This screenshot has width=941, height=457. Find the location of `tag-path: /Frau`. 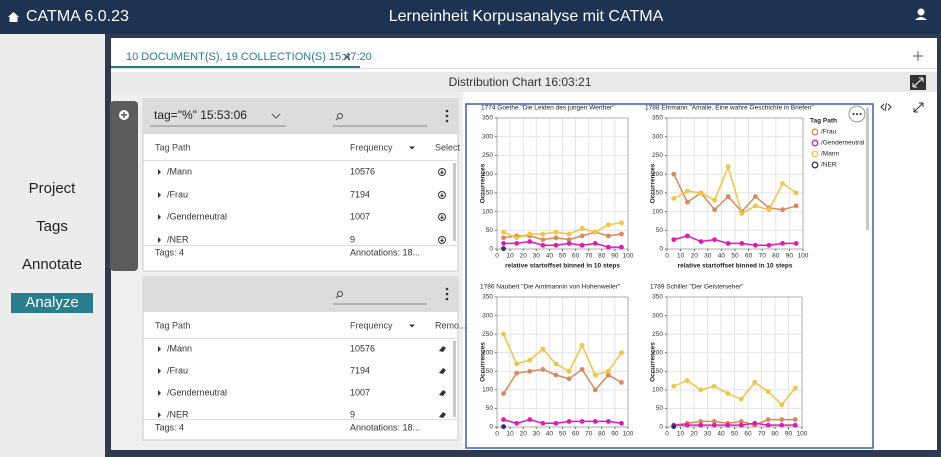

tag-path: /Frau is located at coordinates (177, 194).